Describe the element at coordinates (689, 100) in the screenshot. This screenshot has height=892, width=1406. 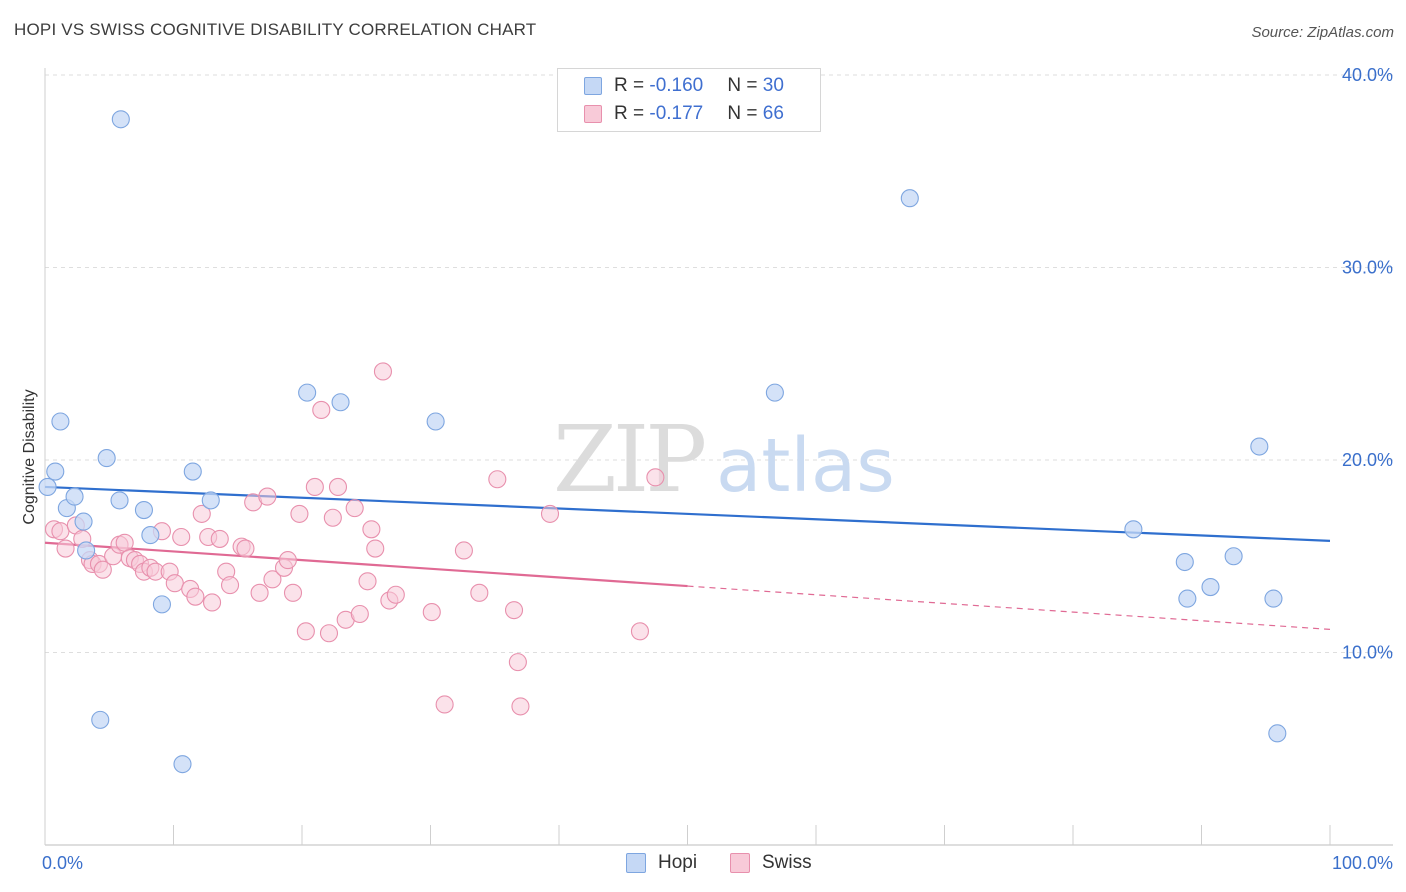
I see `correlation-legend: R = -0.160 N = 30 R = -0.177 N = 66` at that location.